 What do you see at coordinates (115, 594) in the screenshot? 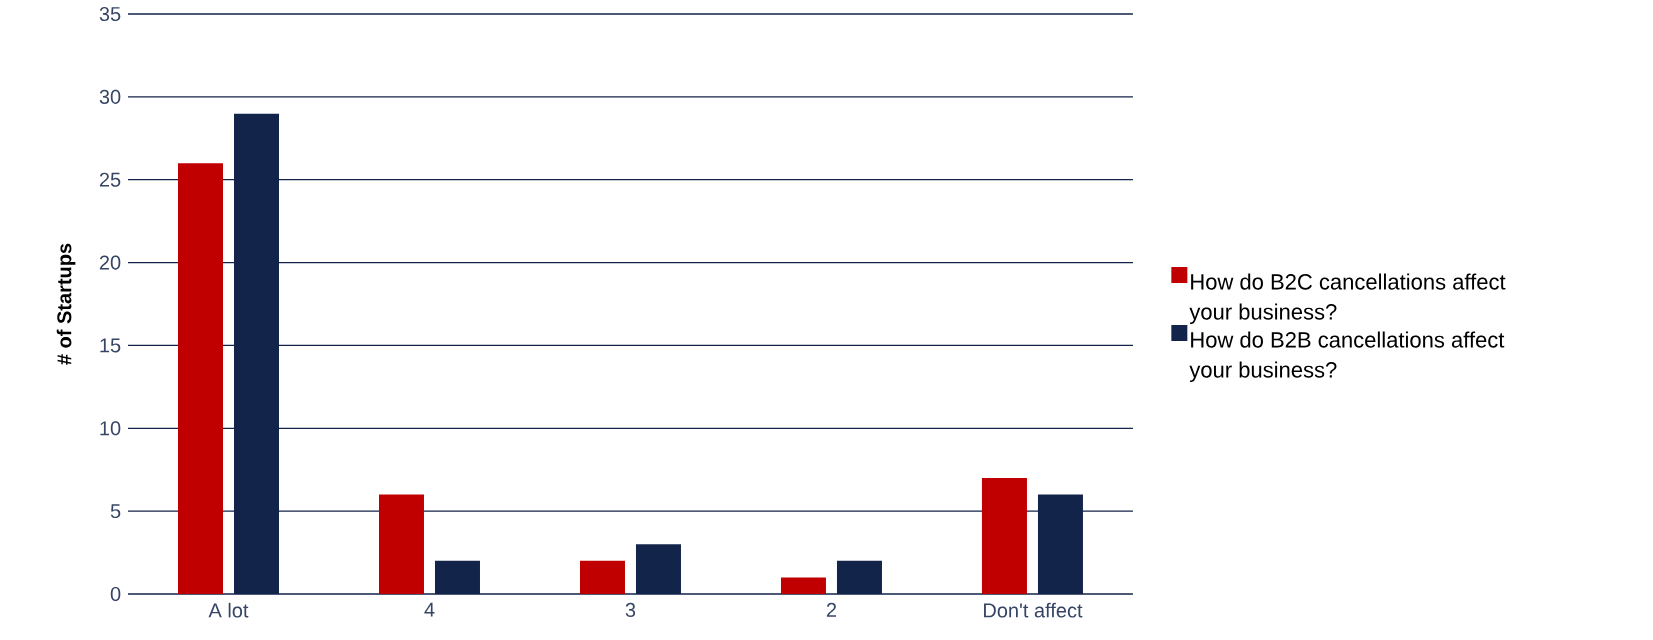
I see `y-tick-label: 0` at bounding box center [115, 594].